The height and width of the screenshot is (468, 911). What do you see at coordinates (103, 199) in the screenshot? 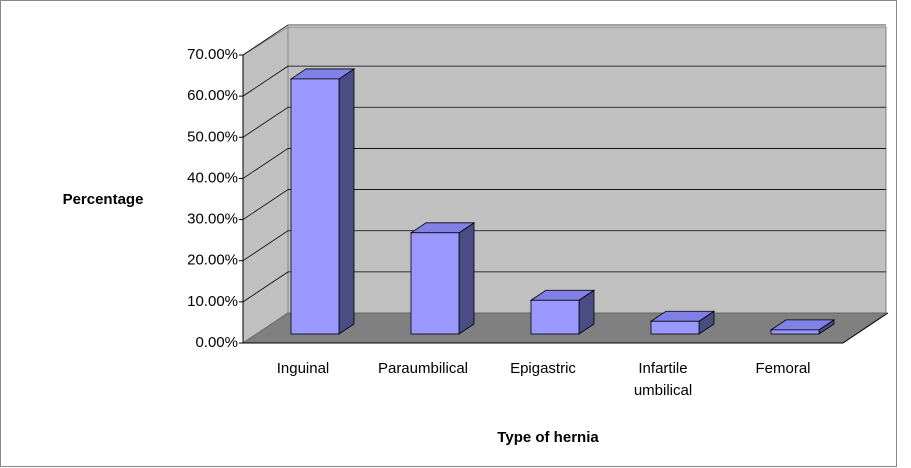
I see `y-axis-title: Percentage` at bounding box center [103, 199].